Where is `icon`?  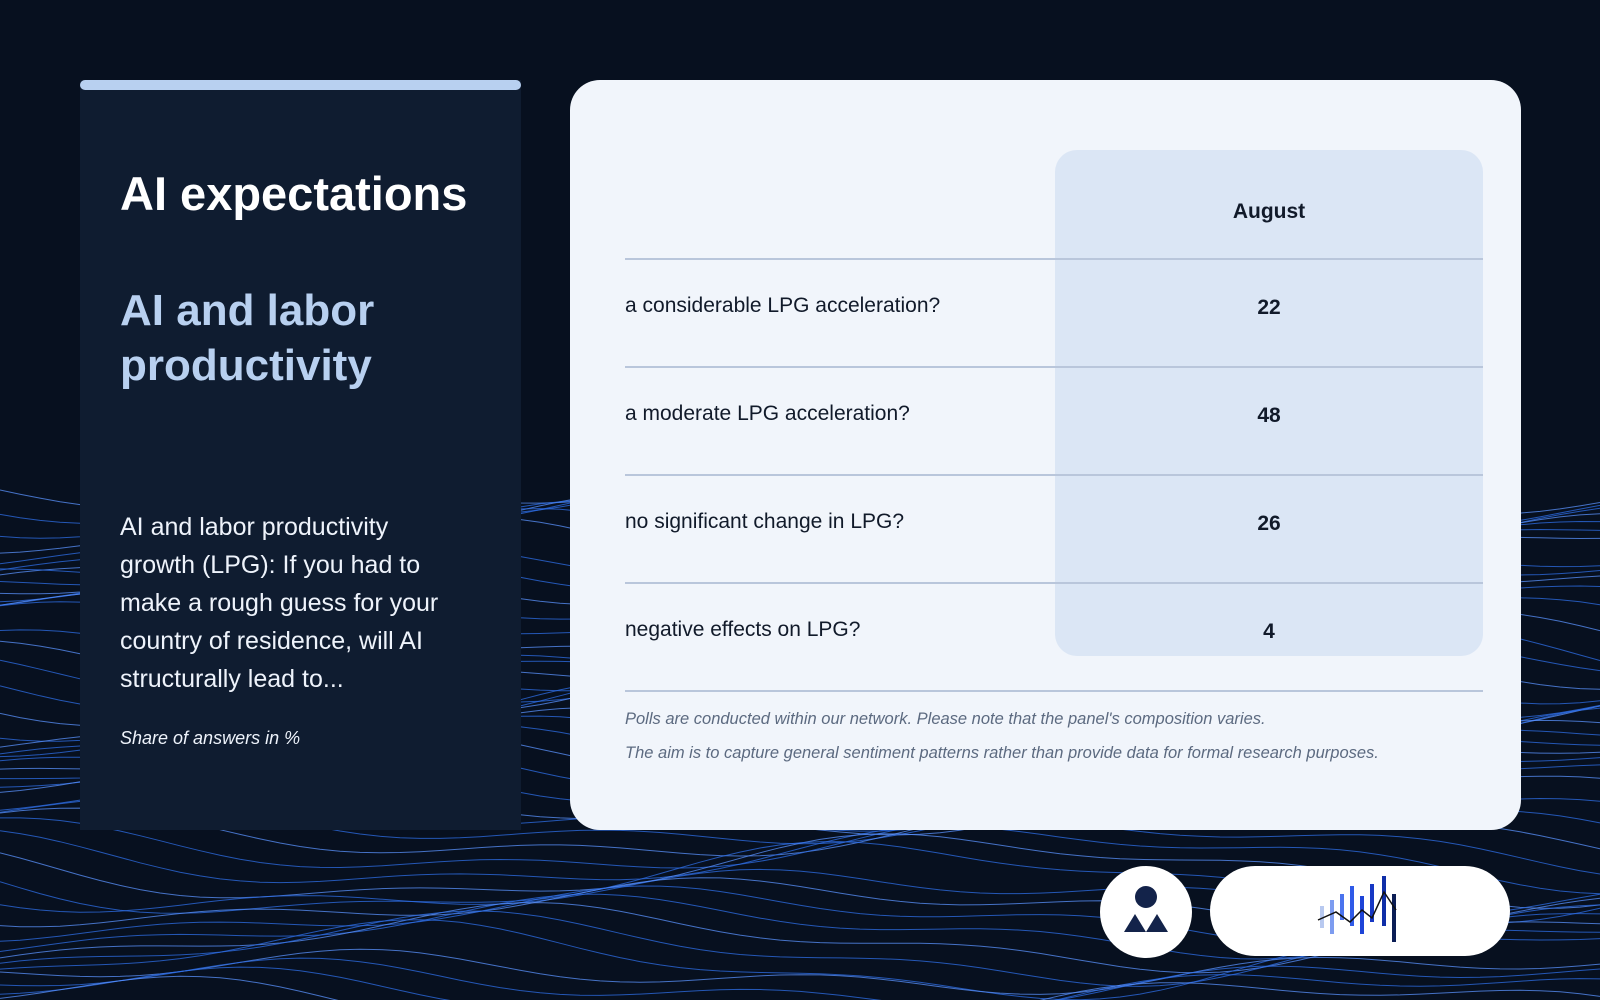 icon is located at coordinates (1146, 909).